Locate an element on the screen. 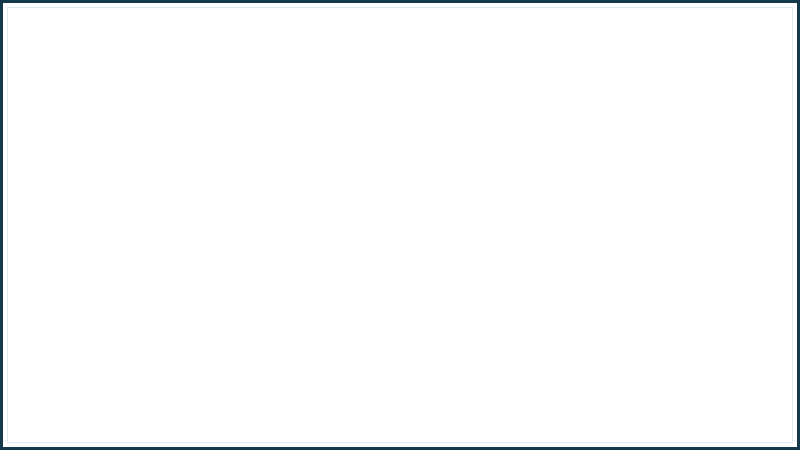  legend-label-others: Others is located at coordinates (616, 391).